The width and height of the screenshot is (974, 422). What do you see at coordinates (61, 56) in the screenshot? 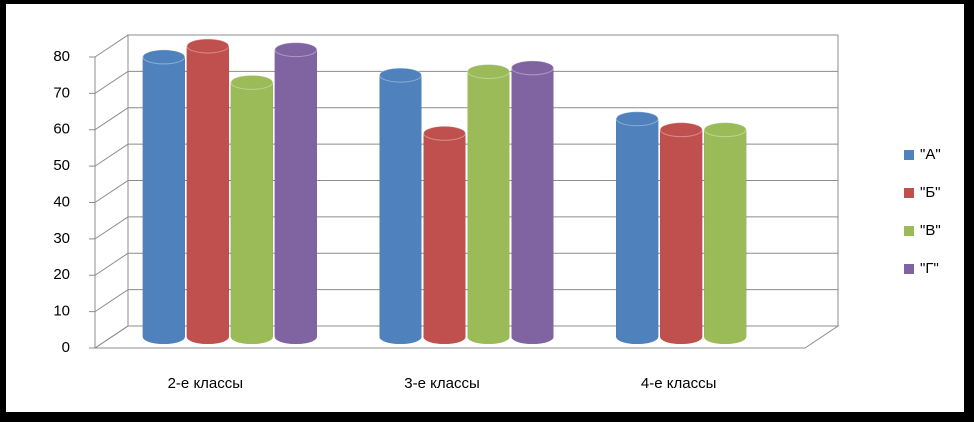
I see `y-tick-label: 80` at bounding box center [61, 56].